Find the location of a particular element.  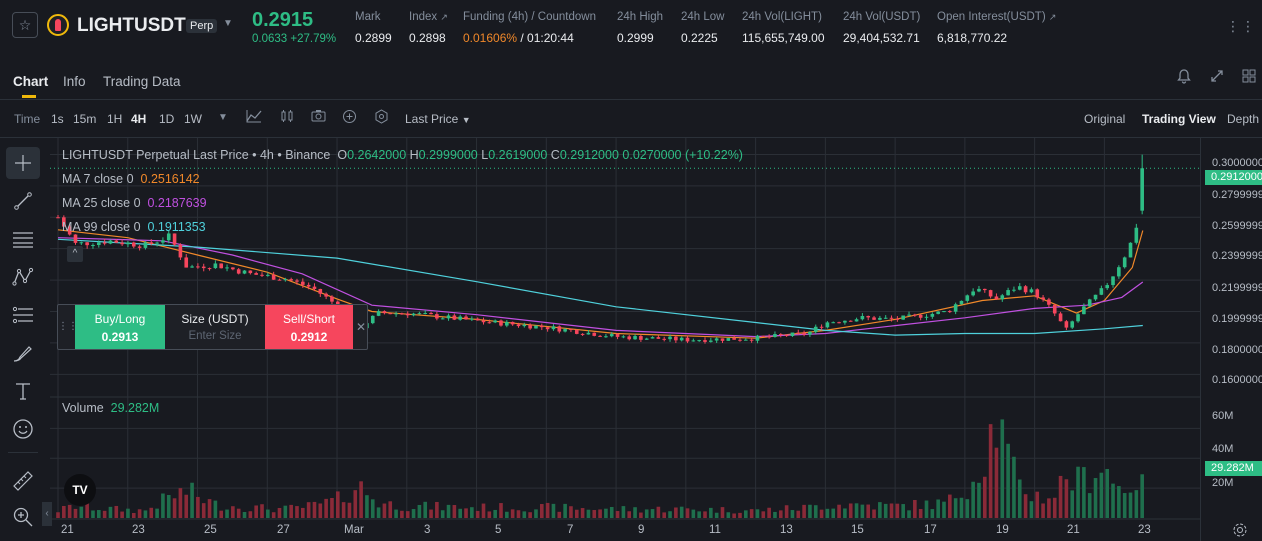

star-icon: ☆ is located at coordinates (25, 25).